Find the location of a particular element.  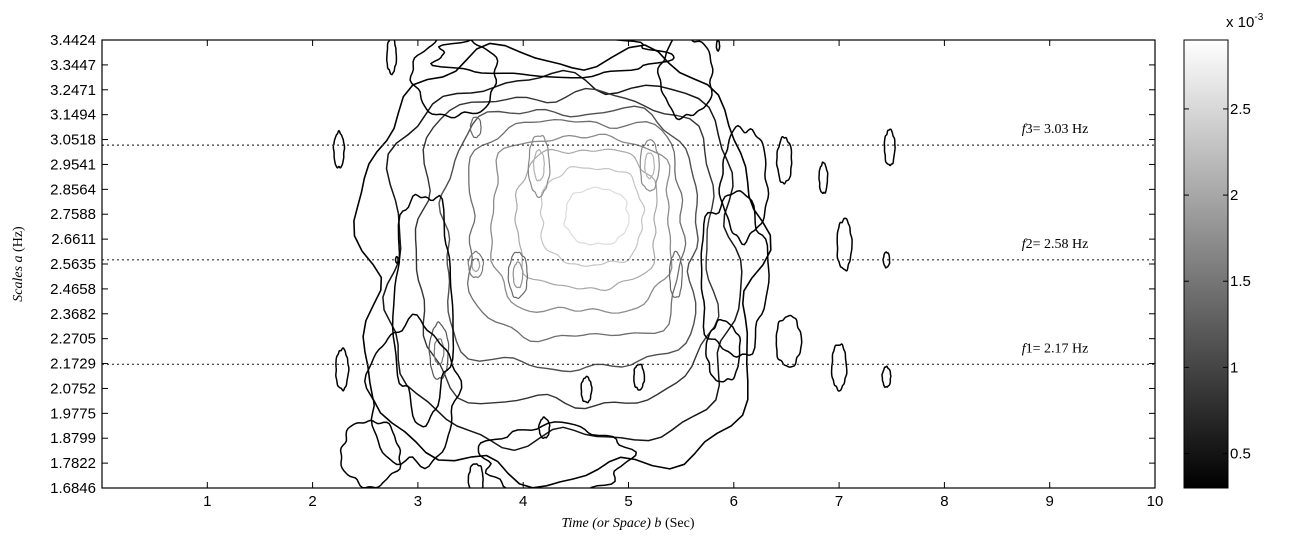

y-tick-label: 1.9775 is located at coordinates (73, 413).